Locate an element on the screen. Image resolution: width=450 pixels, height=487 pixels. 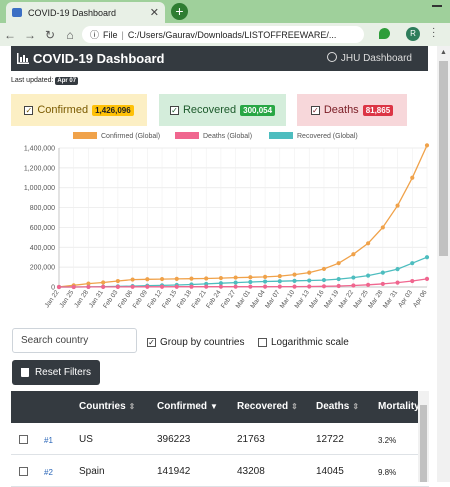
profile-avatar: R is located at coordinates (413, 34).